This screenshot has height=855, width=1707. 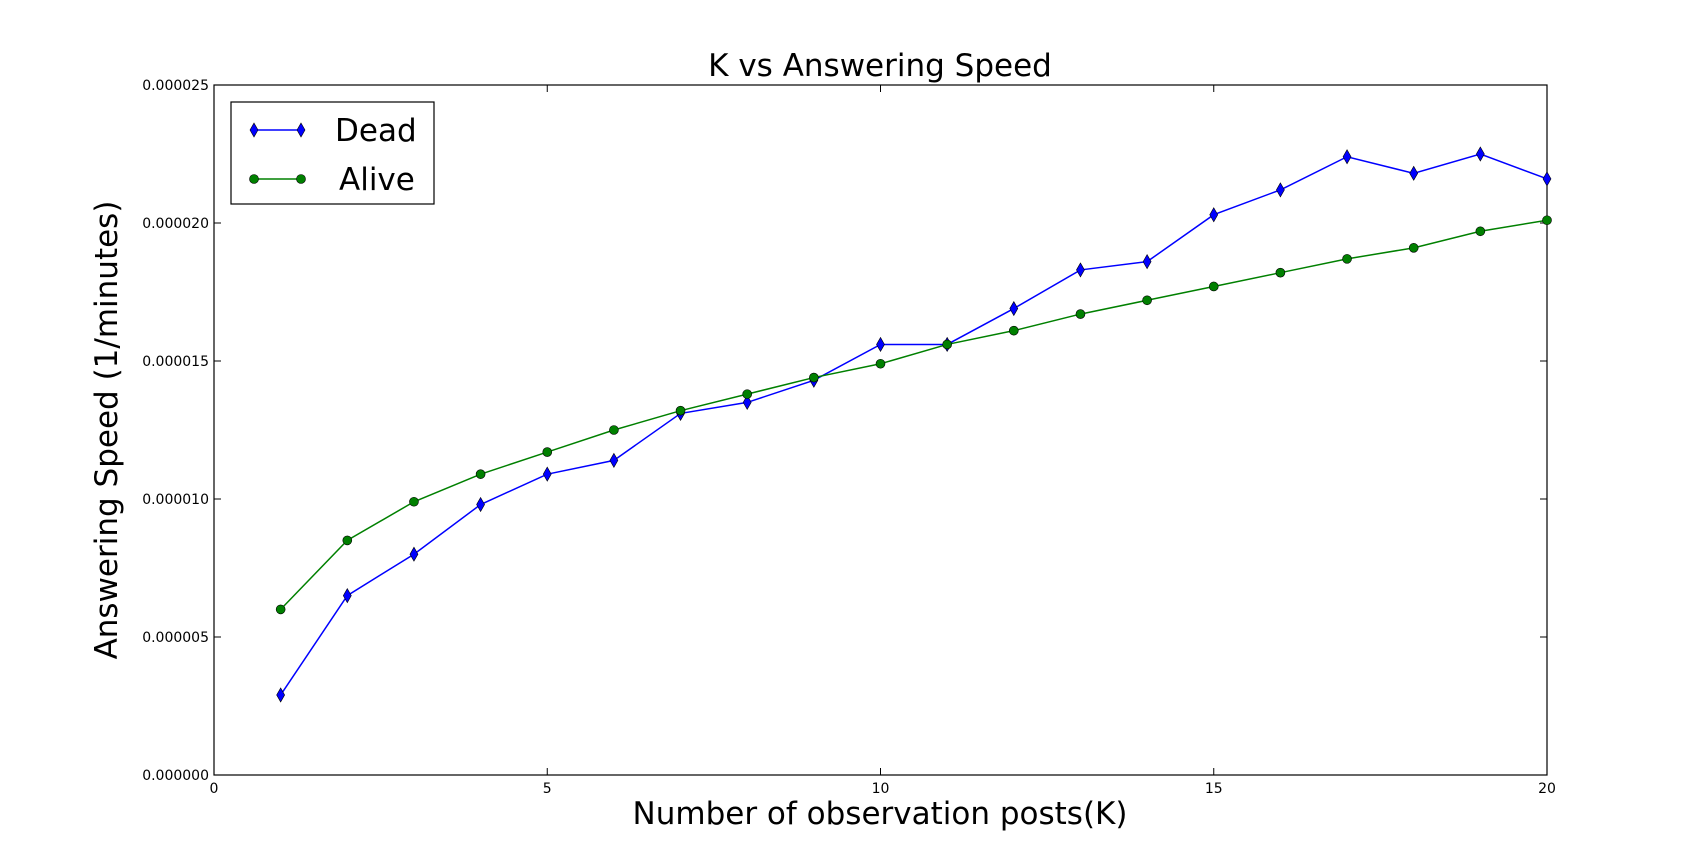 I want to click on chart-title: K vs Answering Speed, so click(x=880, y=66).